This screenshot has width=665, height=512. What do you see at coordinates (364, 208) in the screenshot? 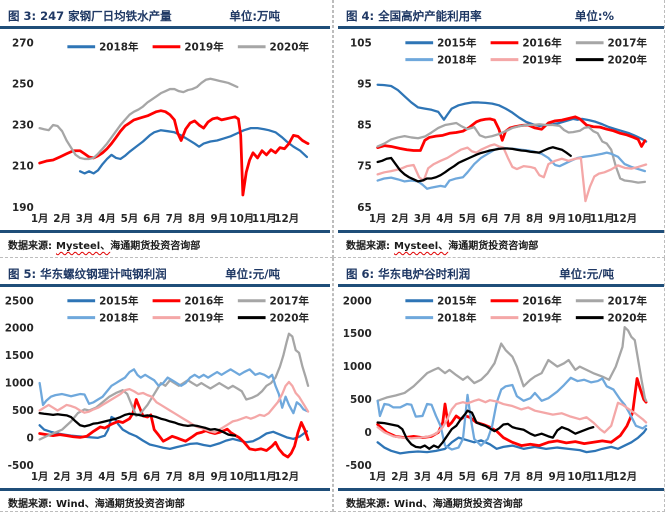
I see `y-tick-label: 65` at bounding box center [364, 208].